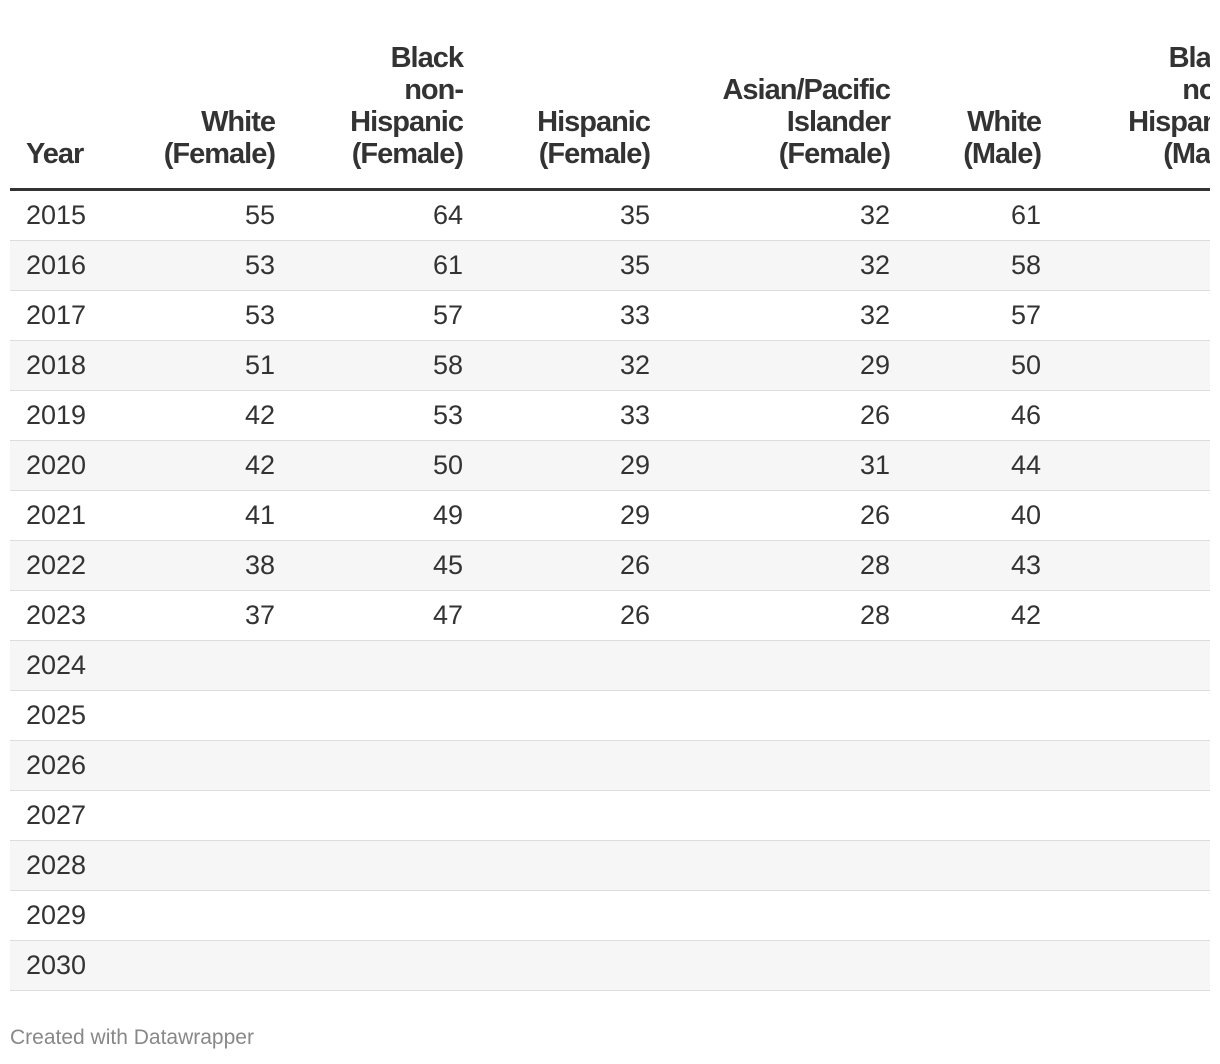 The image size is (1220, 1064). Describe the element at coordinates (1128, 415) in the screenshot. I see `value-cell: 72` at that location.